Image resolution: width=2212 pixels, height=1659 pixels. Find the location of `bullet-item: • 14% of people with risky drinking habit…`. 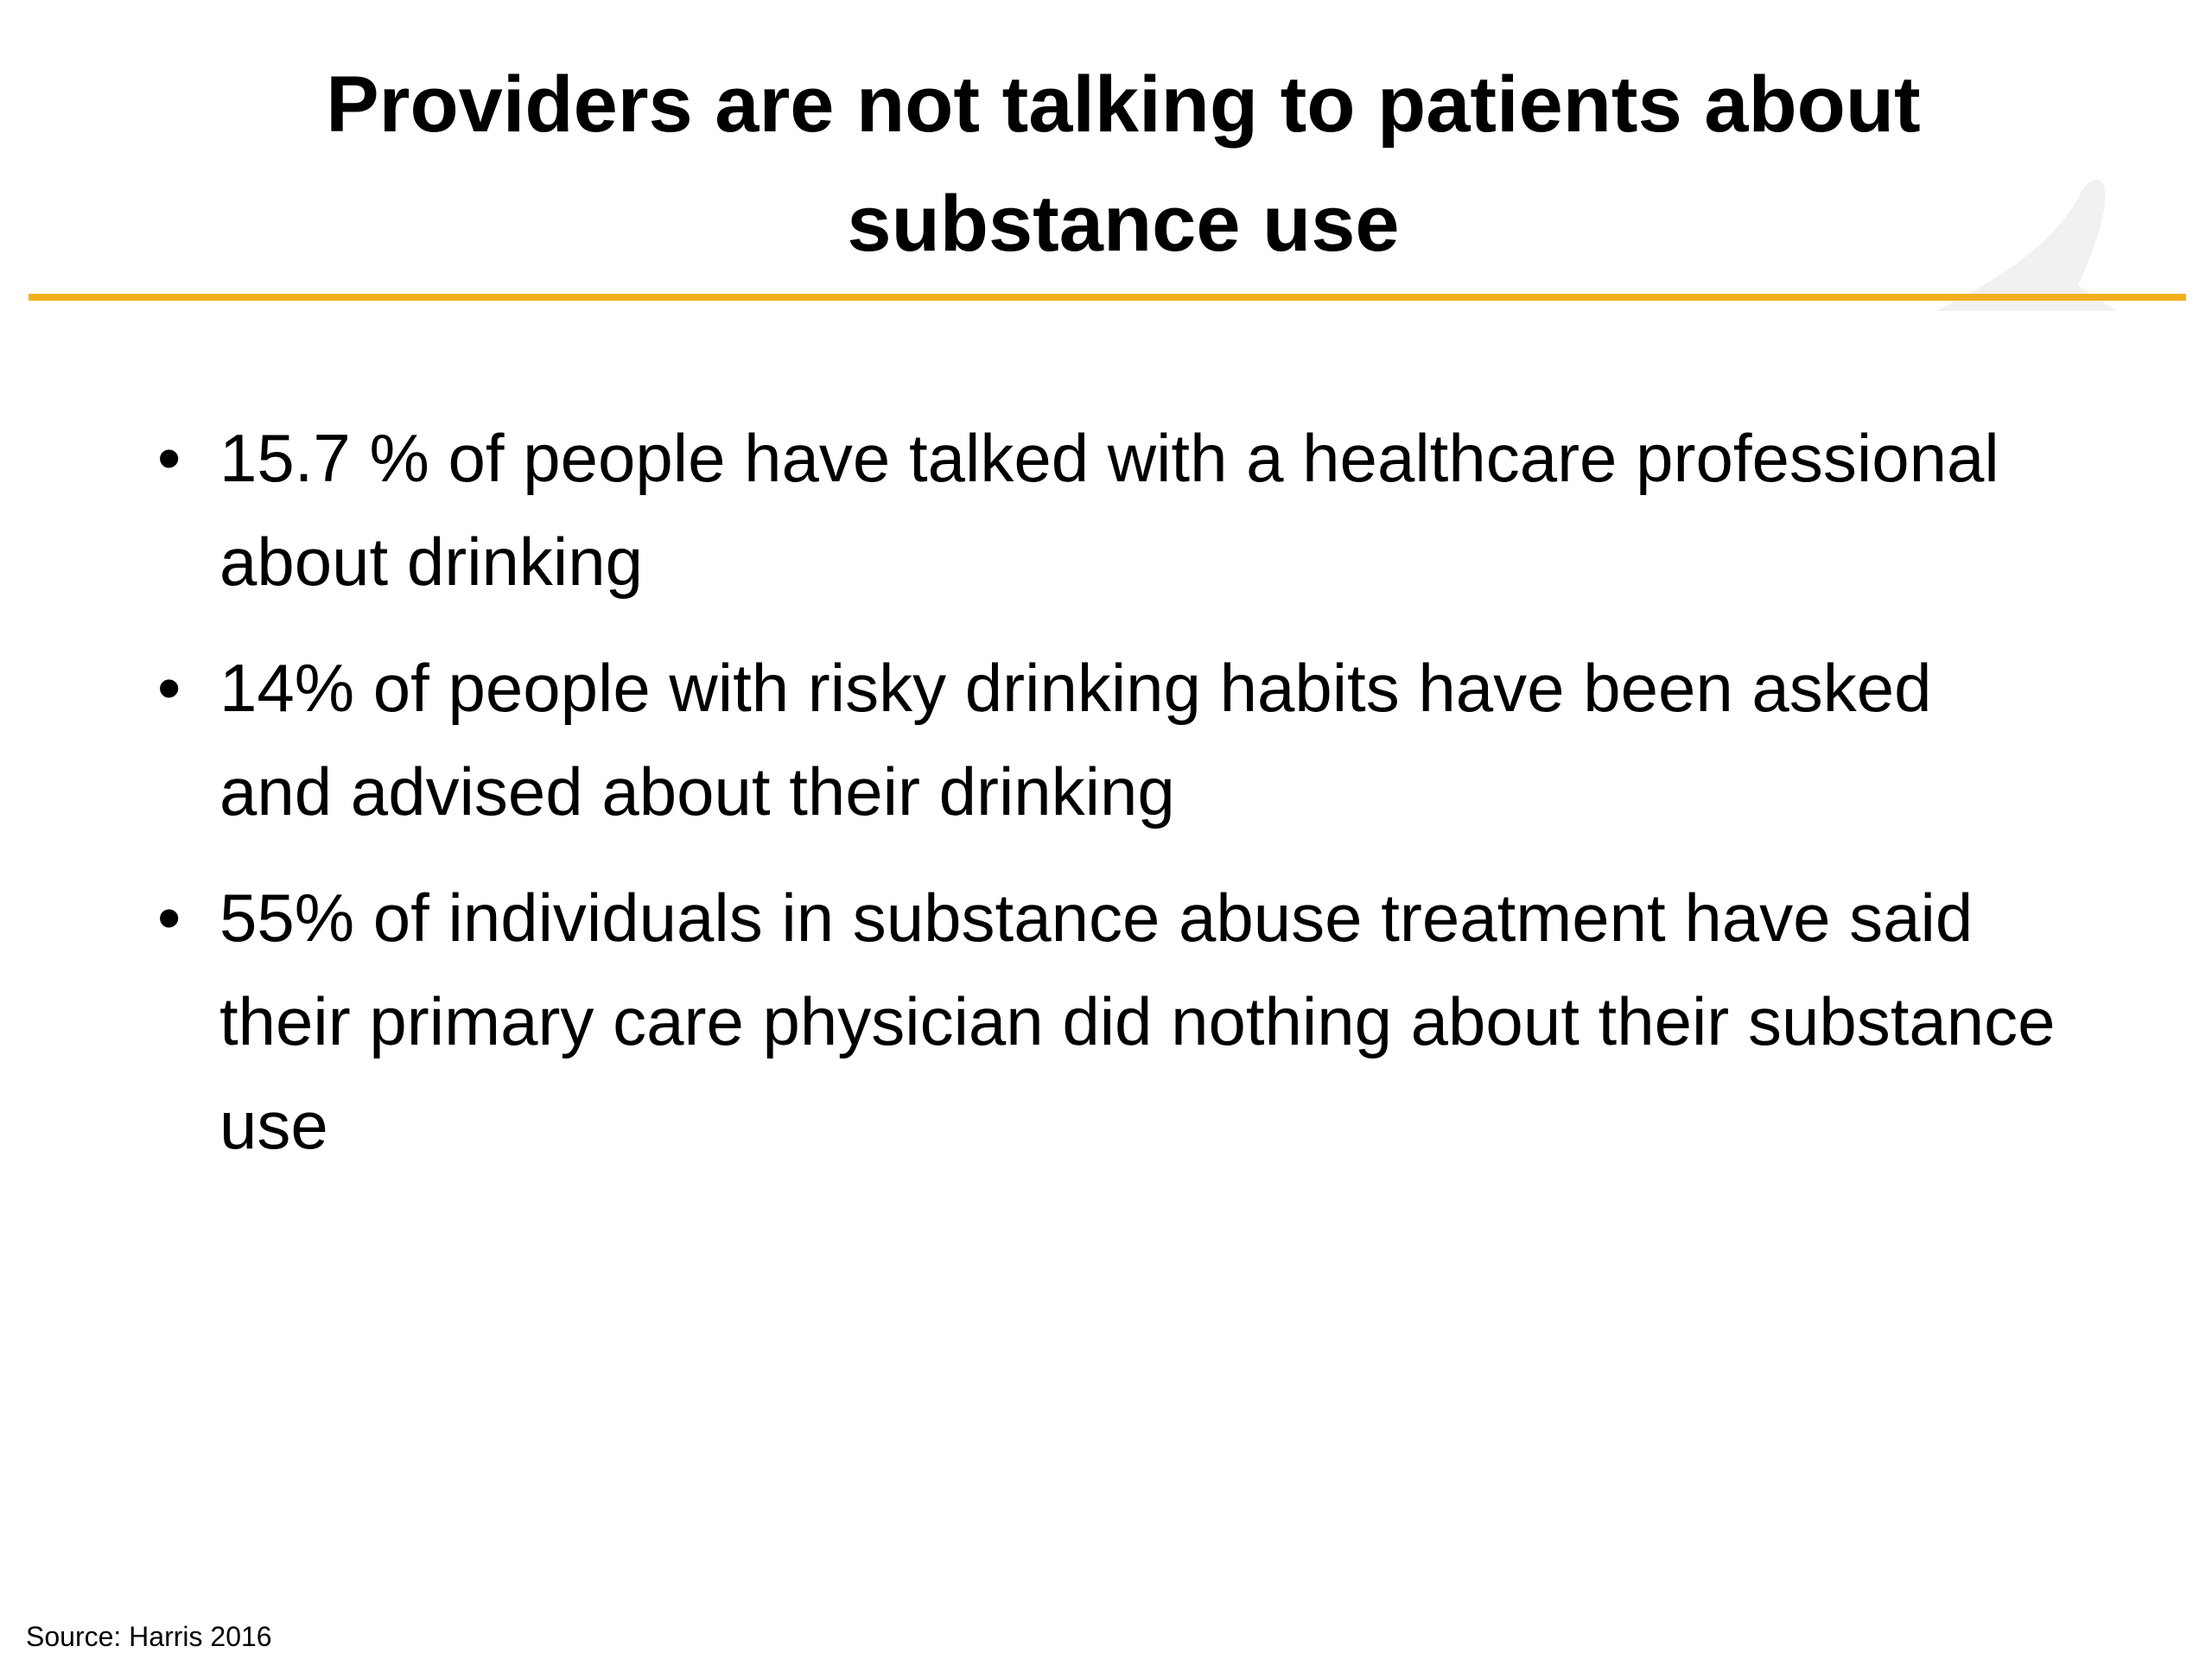

bullet-item: • 14% of people with risky drinking habit… is located at coordinates (1107, 739).